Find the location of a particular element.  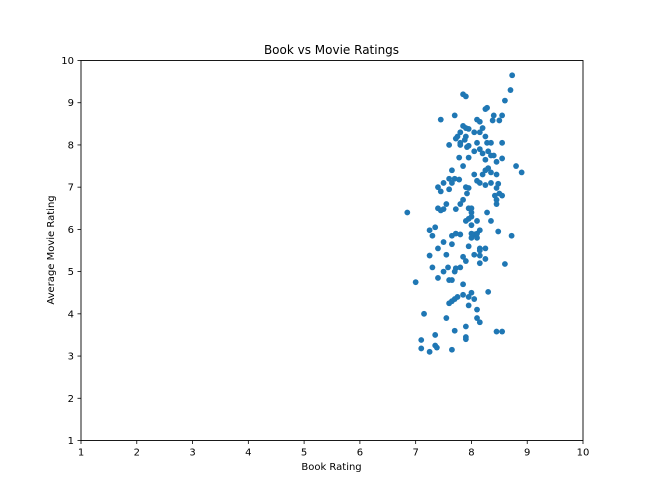

y-tick-label: 9 is located at coordinates (71, 103).